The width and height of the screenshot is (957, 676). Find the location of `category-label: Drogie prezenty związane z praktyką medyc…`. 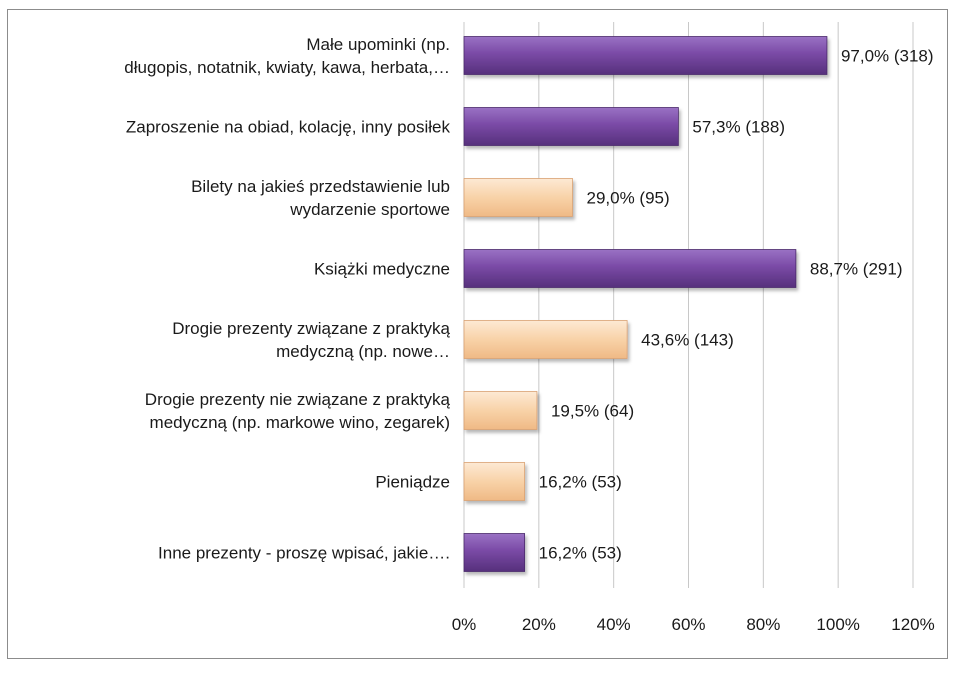

category-label: Drogie prezenty związane z praktyką medyc… is located at coordinates (311, 340).